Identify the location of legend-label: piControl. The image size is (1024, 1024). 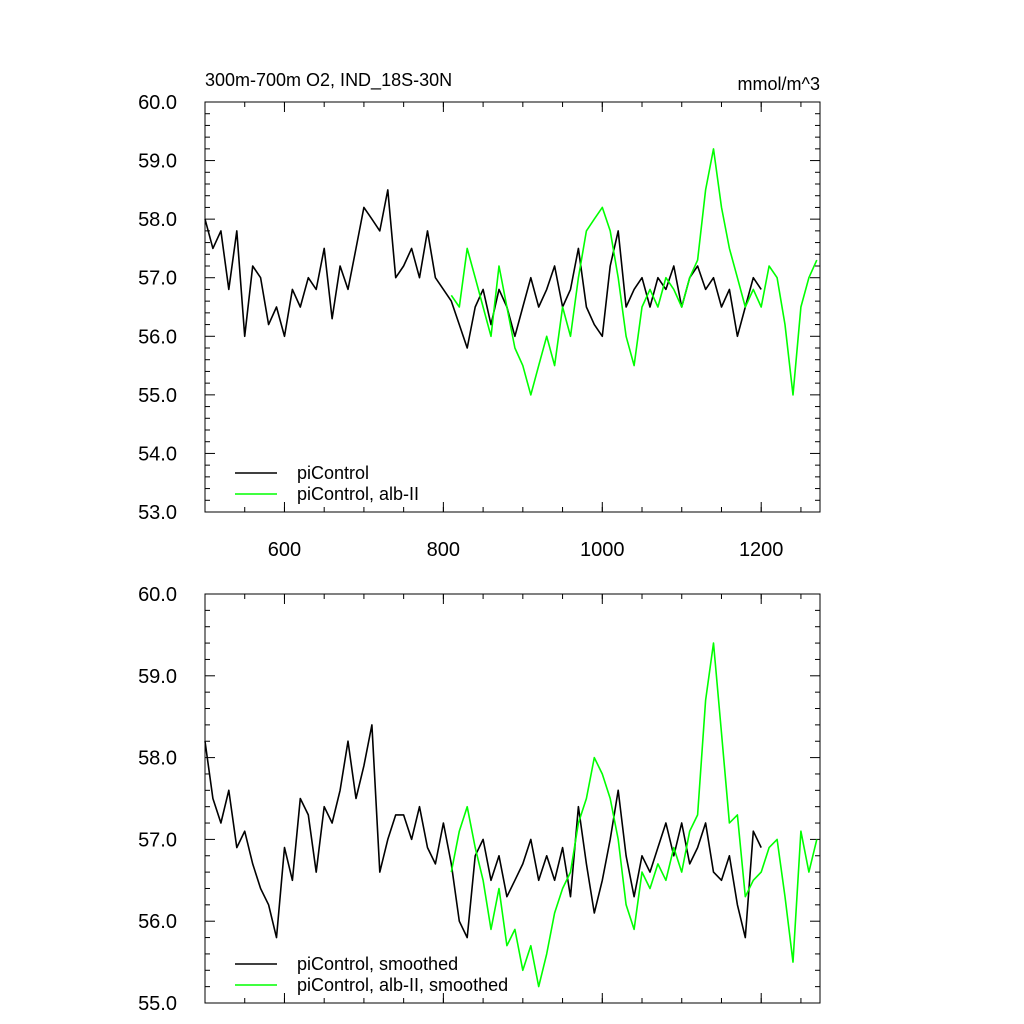
(333, 473).